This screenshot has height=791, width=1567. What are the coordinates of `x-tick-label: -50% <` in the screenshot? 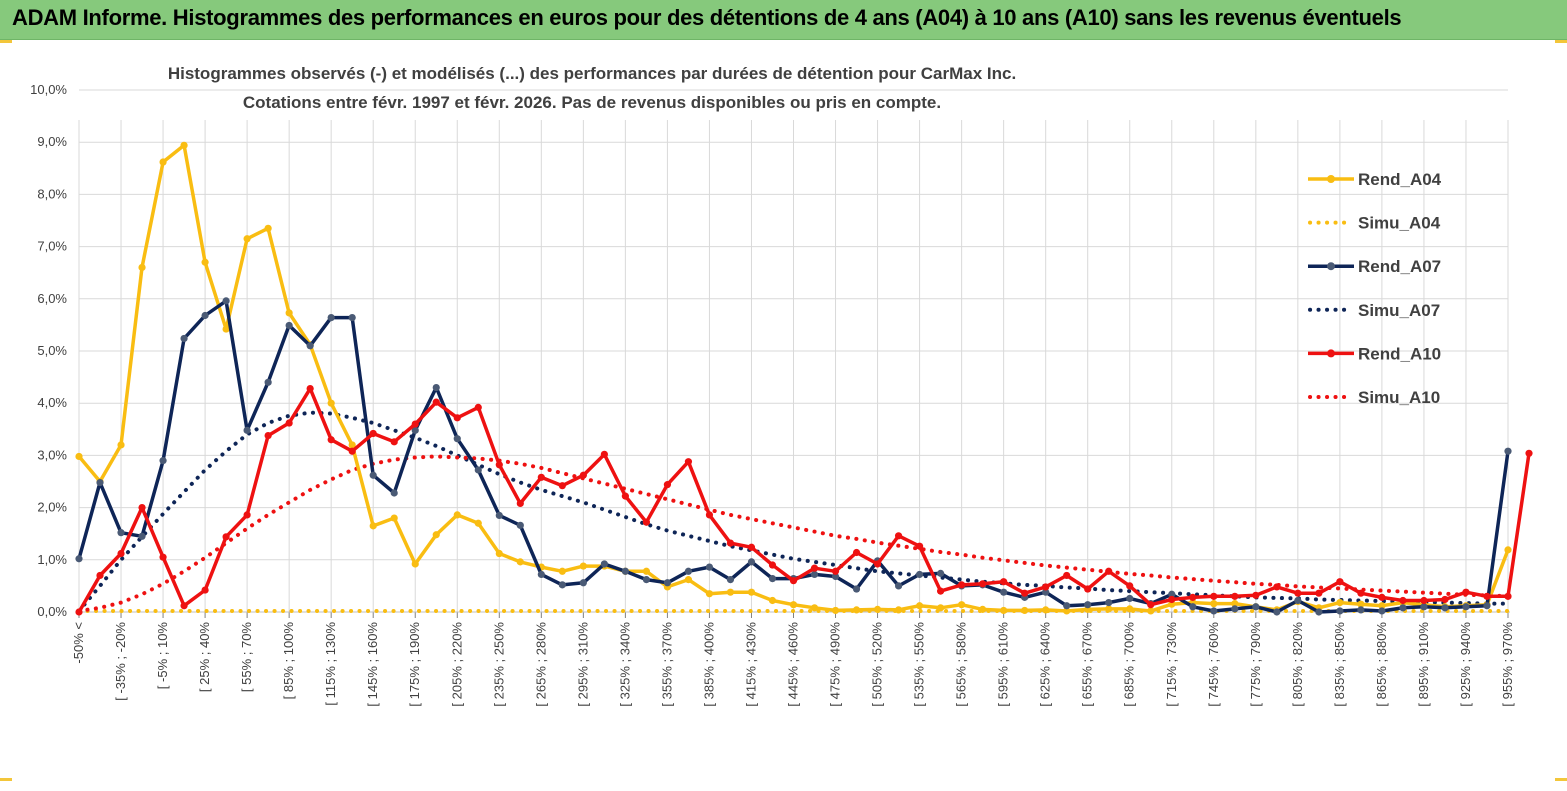 It's located at (78, 643).